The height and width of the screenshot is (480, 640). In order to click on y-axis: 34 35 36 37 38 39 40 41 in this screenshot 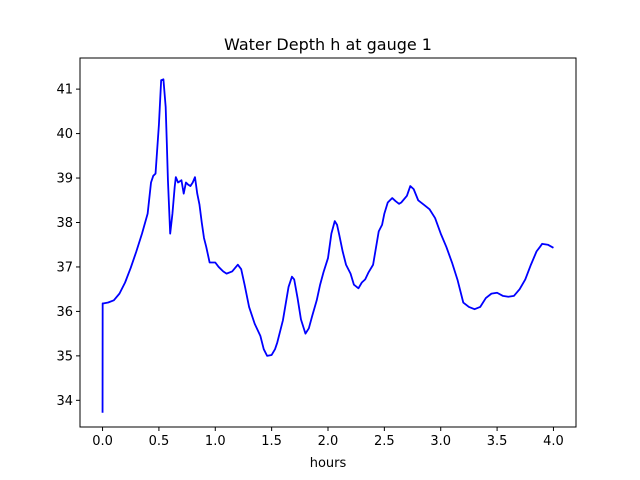, I will do `click(68, 246)`.